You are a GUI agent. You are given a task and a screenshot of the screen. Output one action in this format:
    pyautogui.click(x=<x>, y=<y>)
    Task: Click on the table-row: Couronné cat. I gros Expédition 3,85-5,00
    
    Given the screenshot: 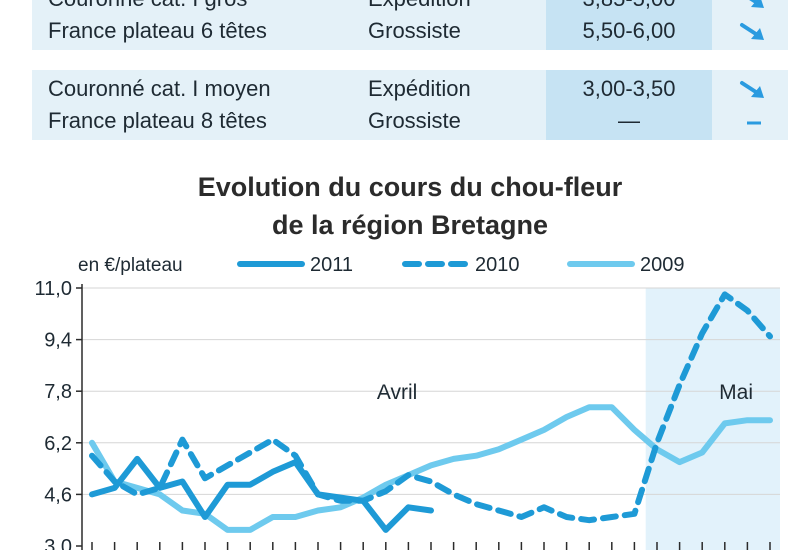 What is the action you would take?
    pyautogui.click(x=410, y=7)
    